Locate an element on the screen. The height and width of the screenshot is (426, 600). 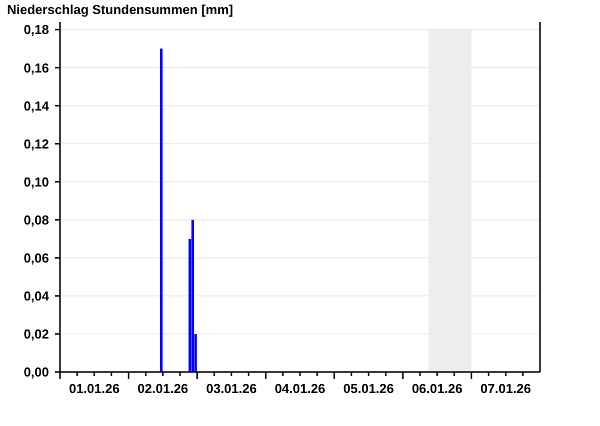
x-tick-label: 06.01.26 is located at coordinates (437, 388).